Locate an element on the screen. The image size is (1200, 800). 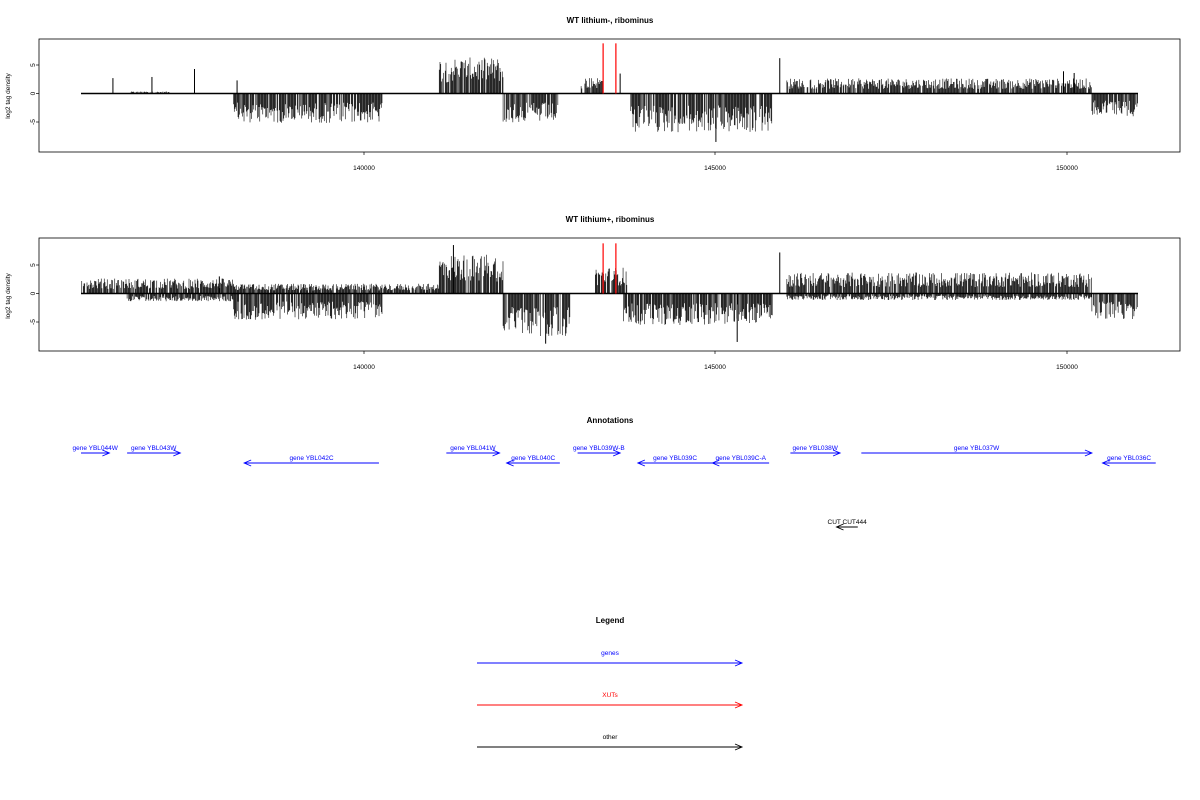
gene-label: gene YBL044W is located at coordinates (95, 448).